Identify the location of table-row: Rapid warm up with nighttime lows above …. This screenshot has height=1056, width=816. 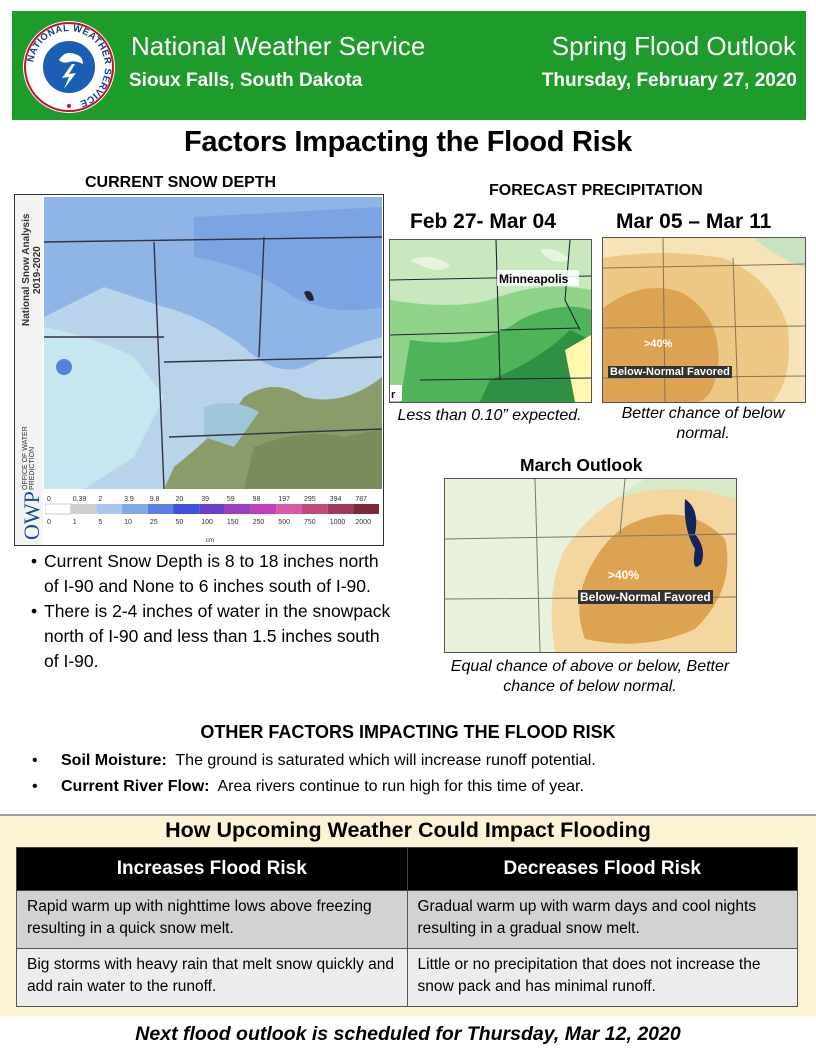
(407, 919).